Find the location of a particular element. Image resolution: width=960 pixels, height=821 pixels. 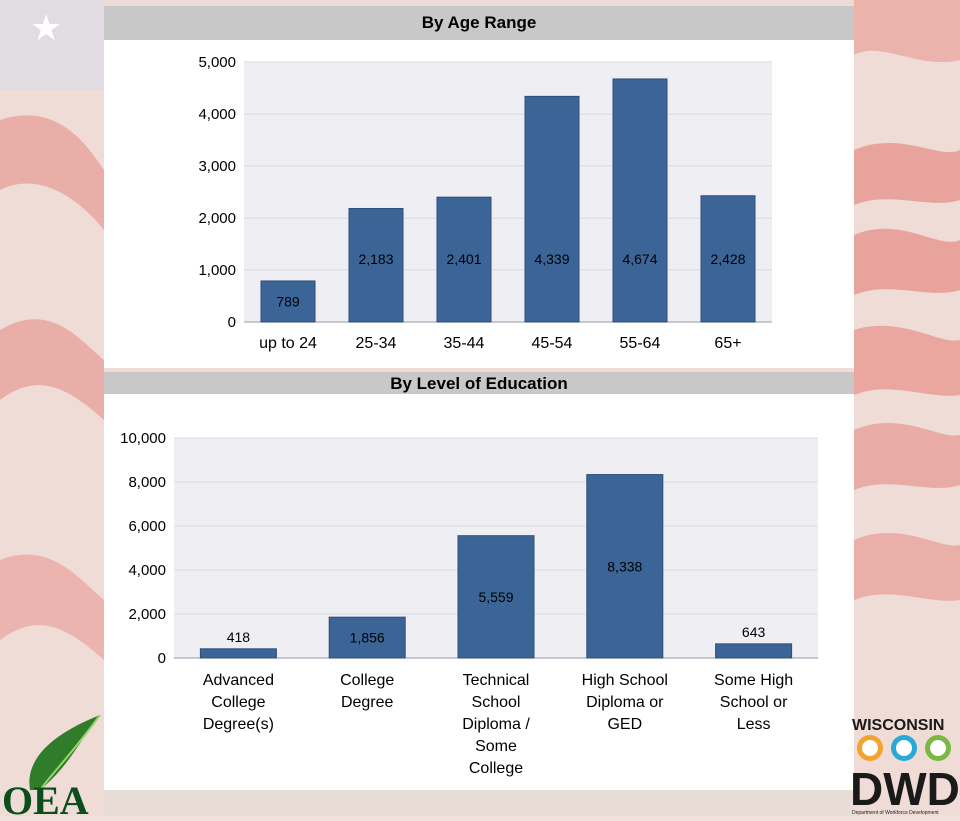

x-category-label: Advanced is located at coordinates (238, 680).